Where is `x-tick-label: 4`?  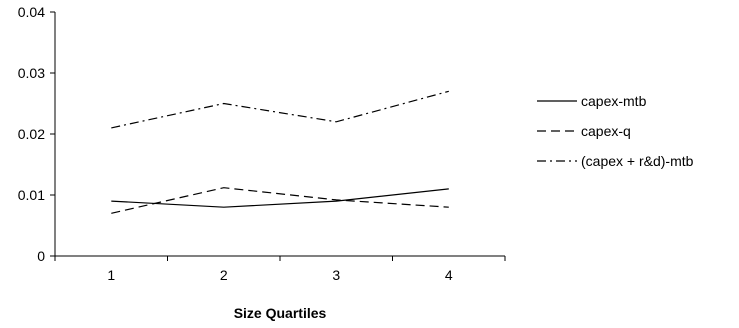 x-tick-label: 4 is located at coordinates (449, 275).